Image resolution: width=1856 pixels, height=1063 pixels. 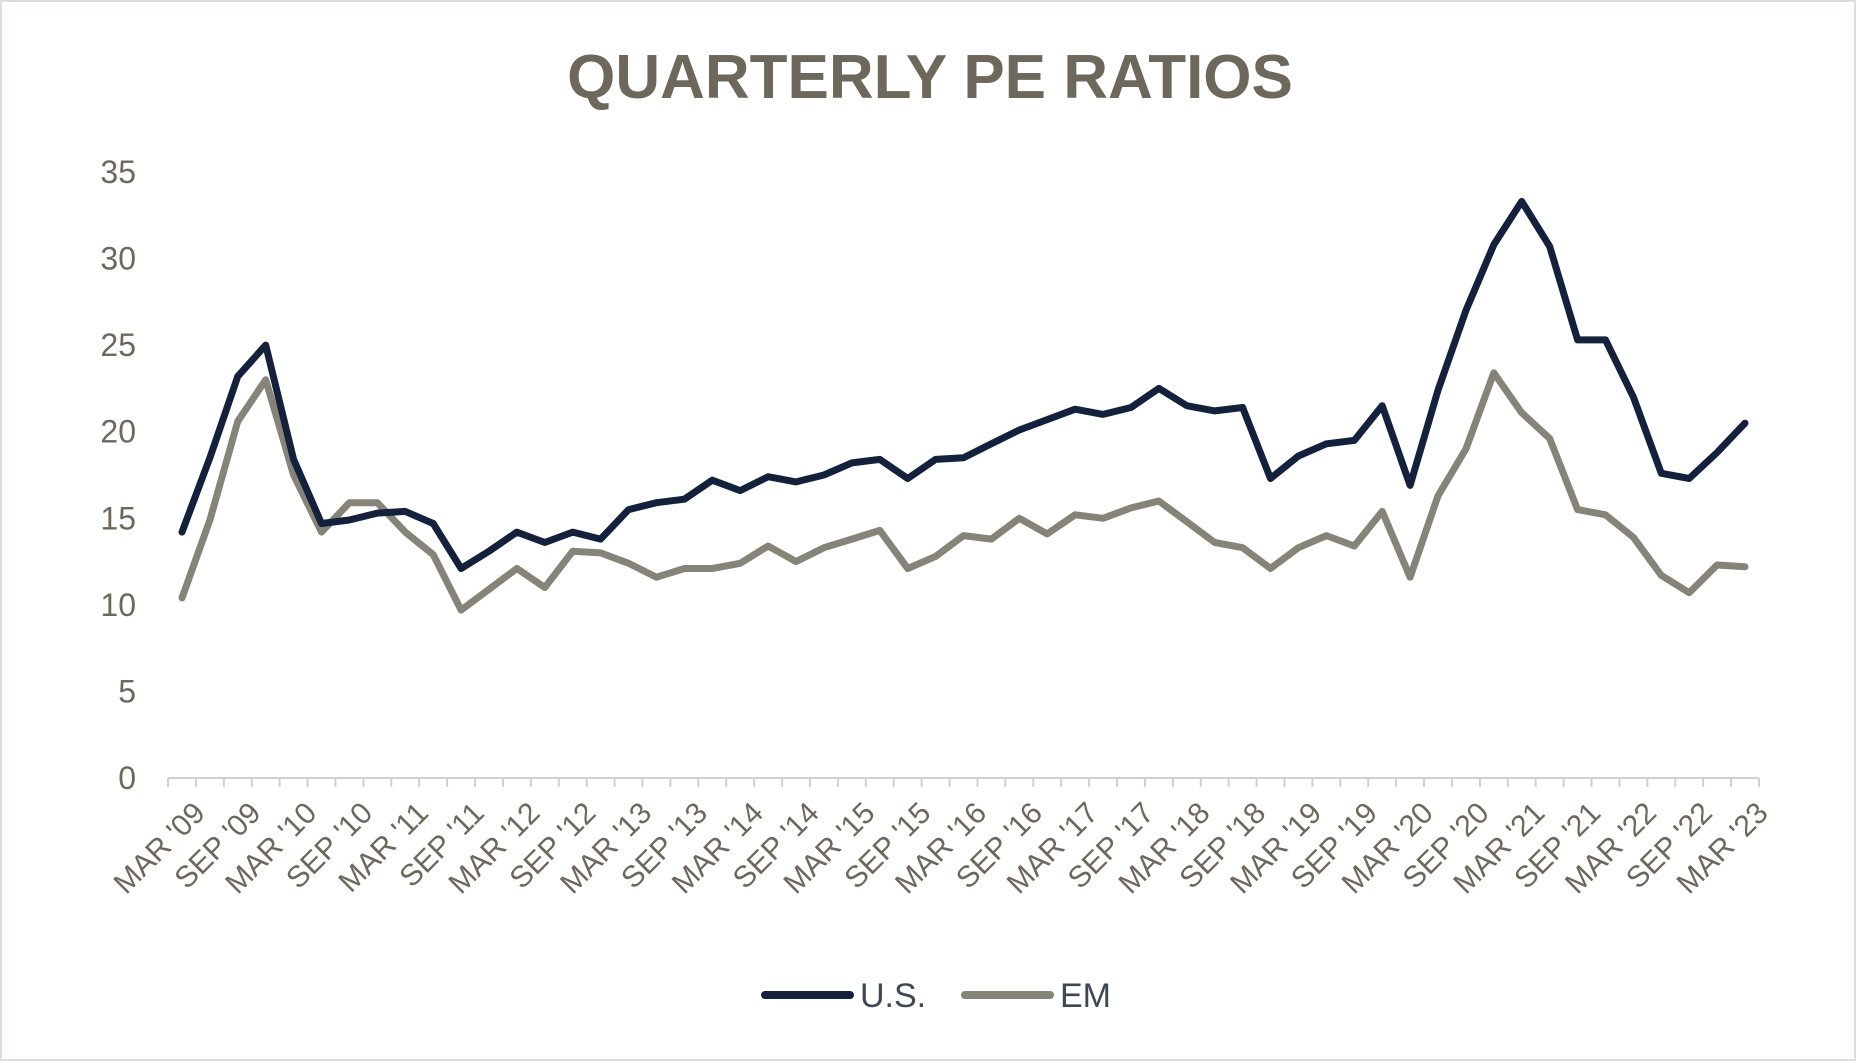 What do you see at coordinates (118, 432) in the screenshot?
I see `y-tick-label: 20` at bounding box center [118, 432].